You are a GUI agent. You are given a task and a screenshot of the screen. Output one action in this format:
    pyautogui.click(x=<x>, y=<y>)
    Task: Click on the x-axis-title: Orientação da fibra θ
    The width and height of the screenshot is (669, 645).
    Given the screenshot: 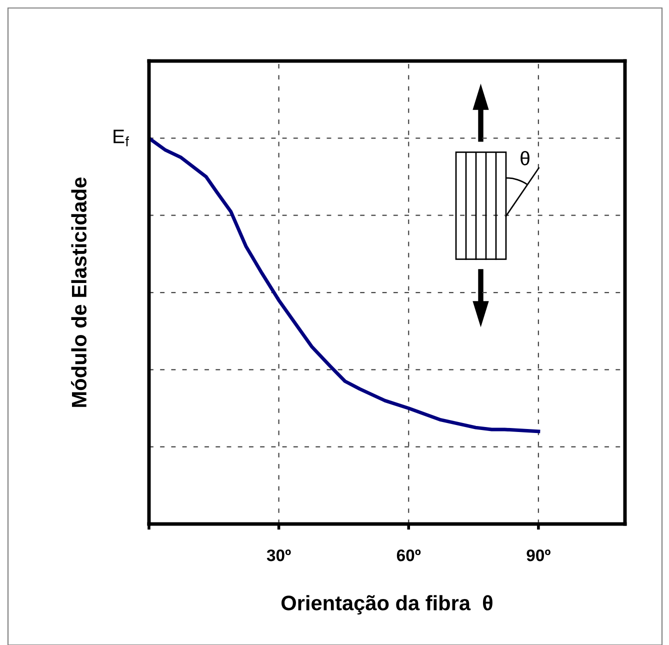 What is the action you would take?
    pyautogui.click(x=386, y=605)
    